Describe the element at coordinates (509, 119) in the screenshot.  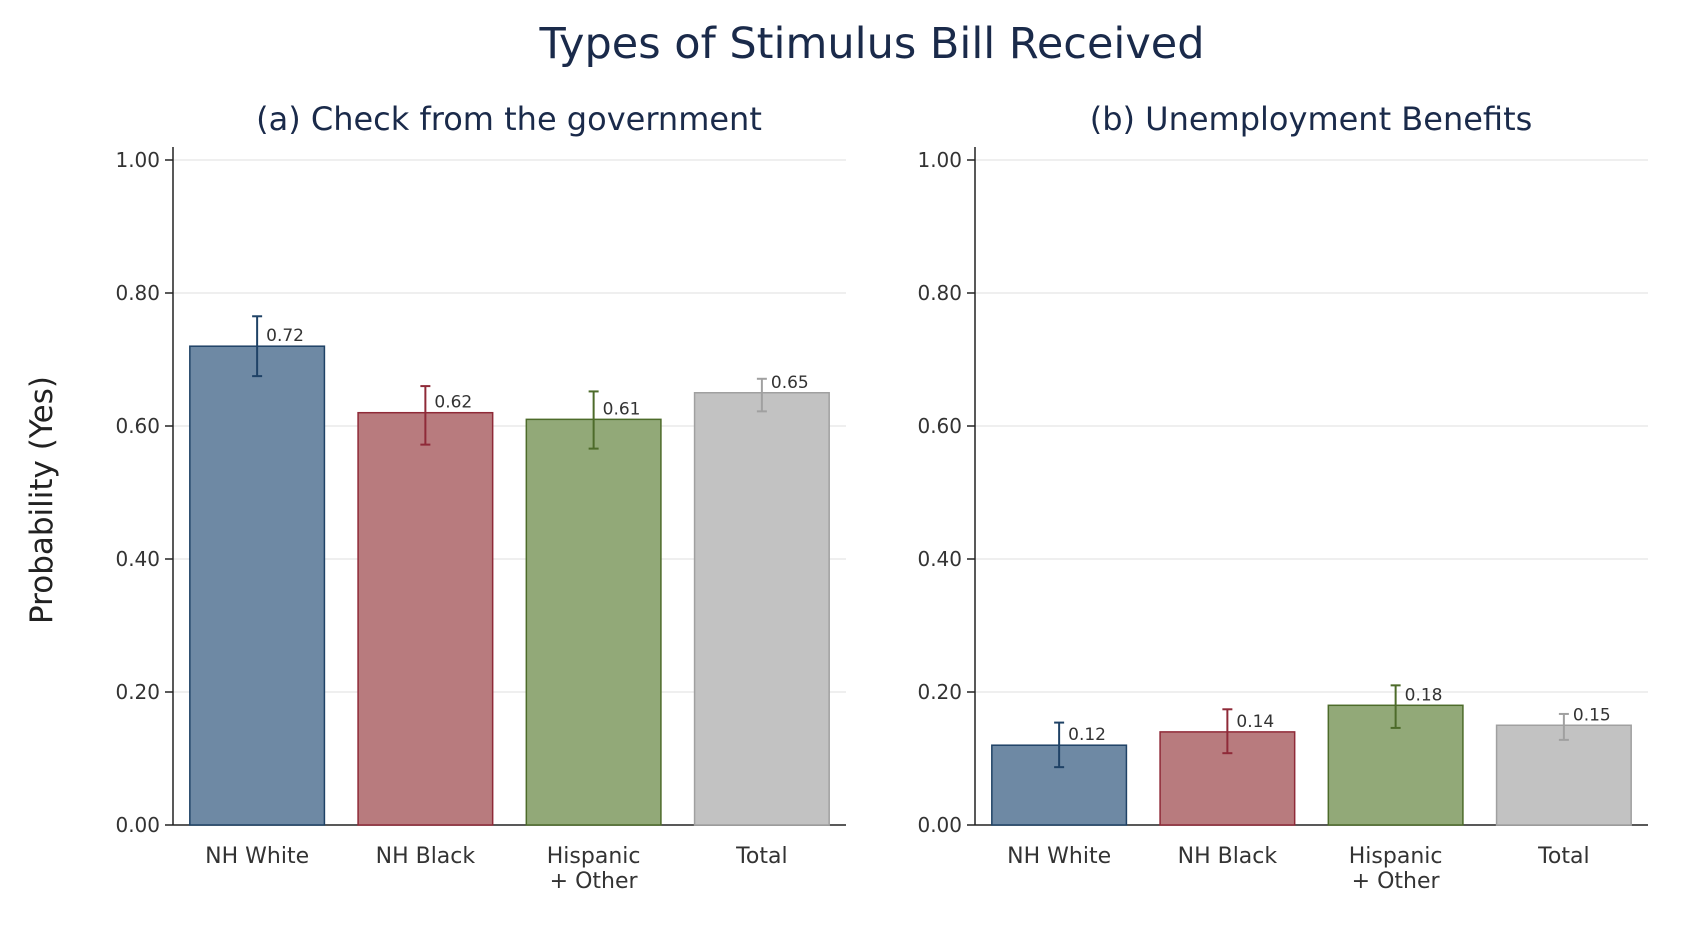
I see `panel-title: (a) Check from the government` at that location.